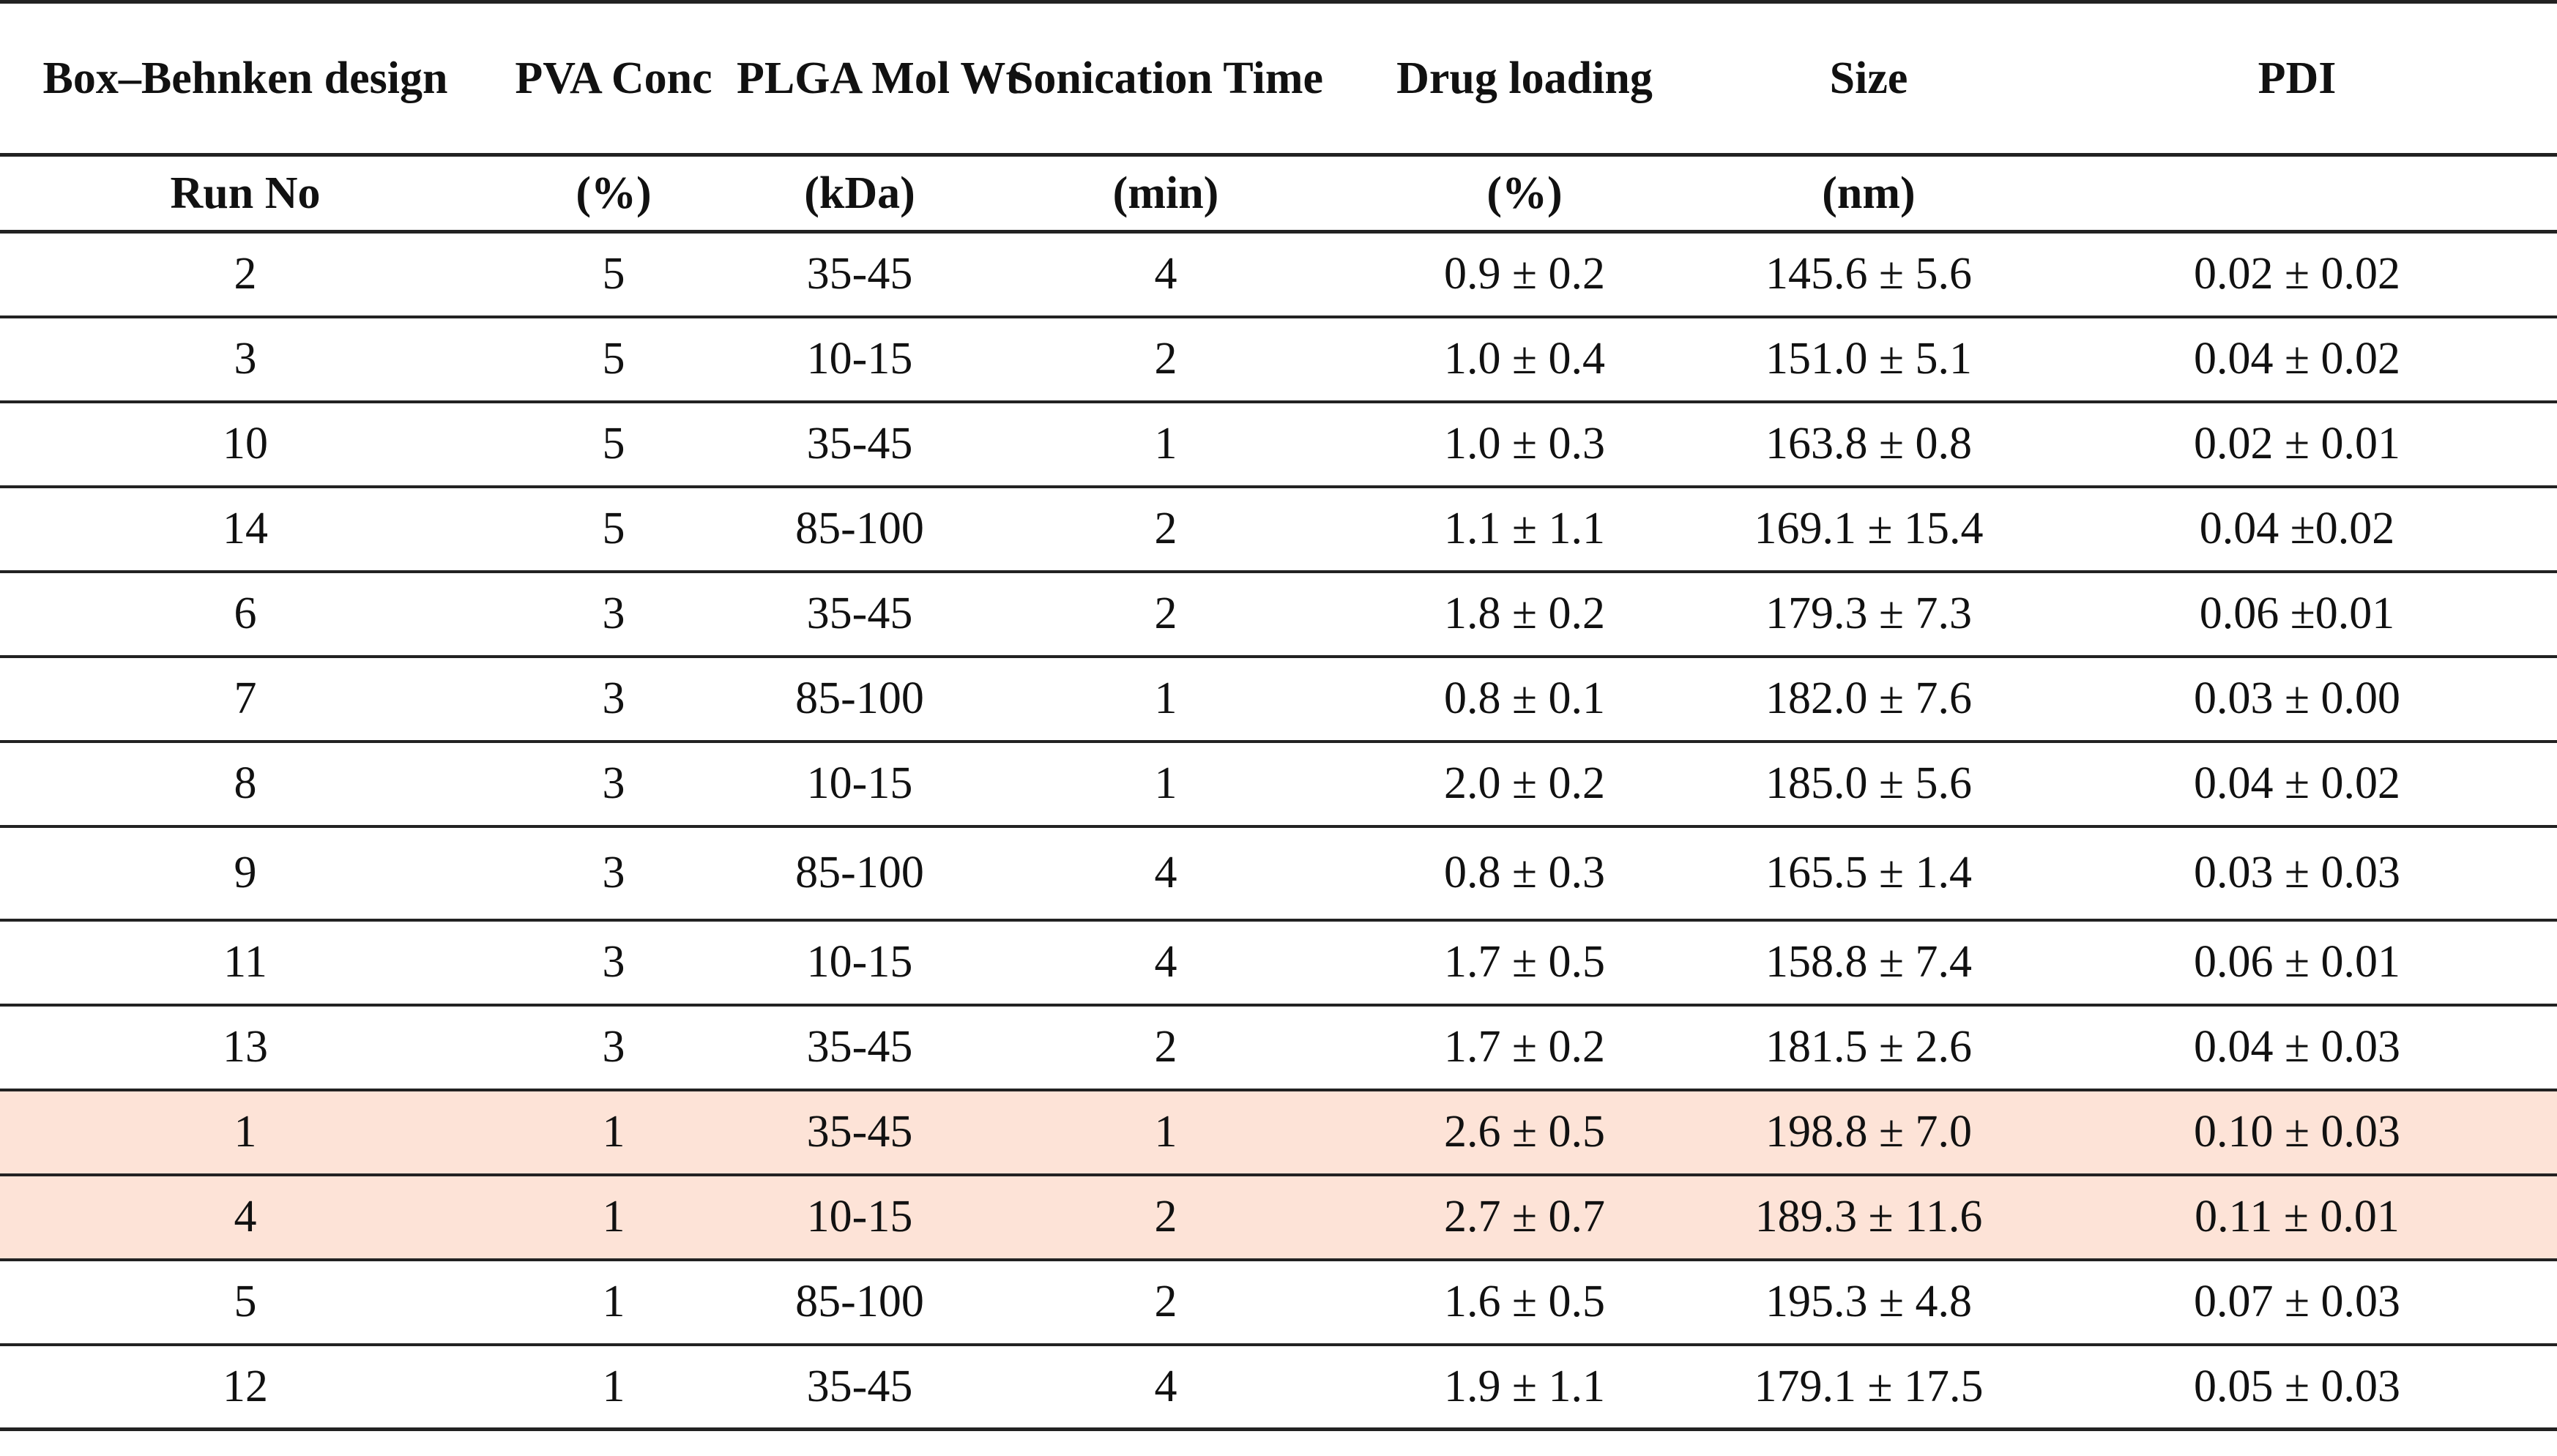 The image size is (2557, 1456). I want to click on cell-drug-loading: 1.0 ± 0.3, so click(1524, 444).